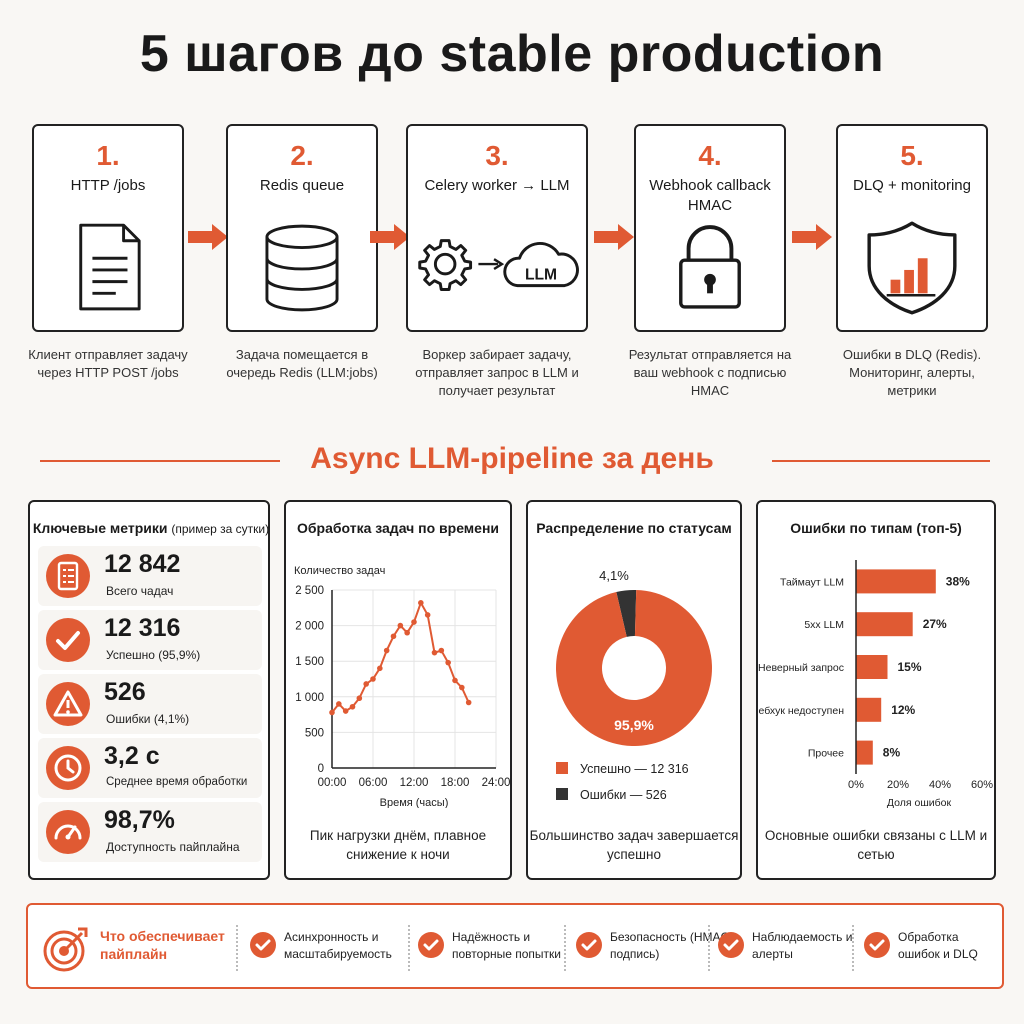  What do you see at coordinates (321, 769) in the screenshot?
I see `y-tick-label: 0` at bounding box center [321, 769].